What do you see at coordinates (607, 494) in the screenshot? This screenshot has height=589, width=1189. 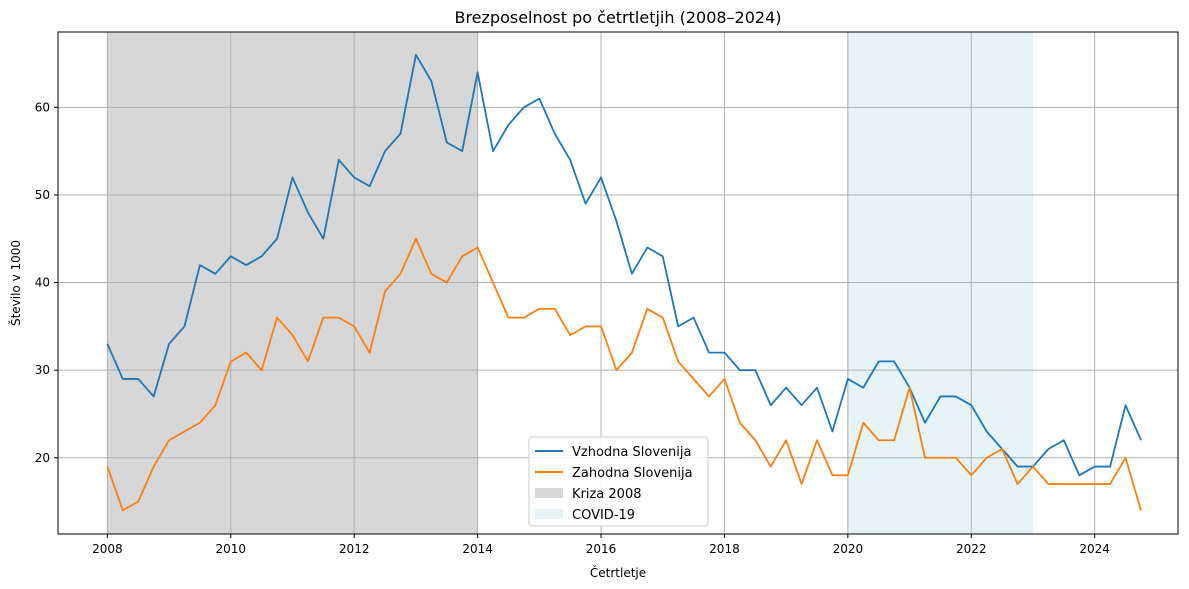 I see `legend-label-kriza-2008: Kriza 2008` at bounding box center [607, 494].